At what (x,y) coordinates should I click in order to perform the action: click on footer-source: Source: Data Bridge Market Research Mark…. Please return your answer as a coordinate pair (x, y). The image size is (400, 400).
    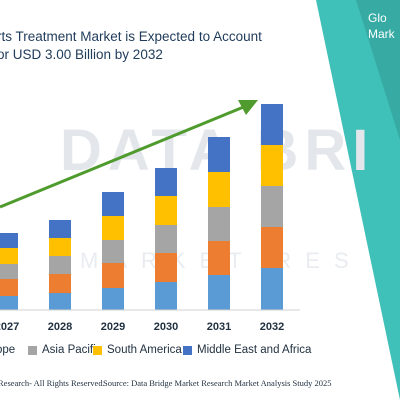
    Looking at the image, I should click on (217, 383).